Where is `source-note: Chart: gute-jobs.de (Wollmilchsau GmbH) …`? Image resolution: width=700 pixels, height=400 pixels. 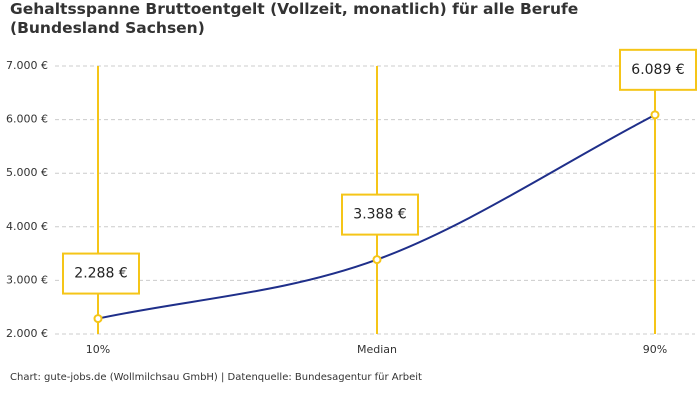
source-note: Chart: gute-jobs.de (Wollmilchsau GmbH) … is located at coordinates (216, 377).